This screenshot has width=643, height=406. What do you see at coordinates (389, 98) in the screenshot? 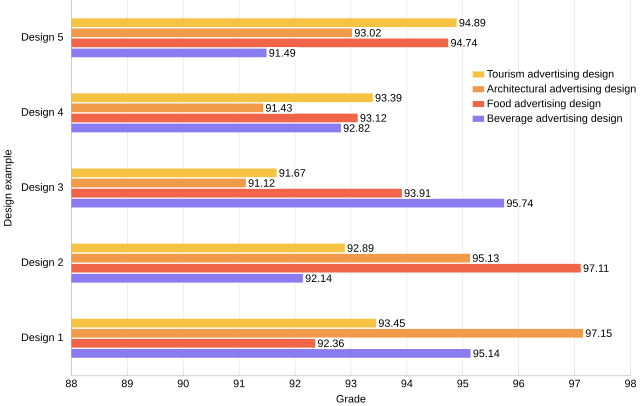
I see `data-label: 93.39` at bounding box center [389, 98].